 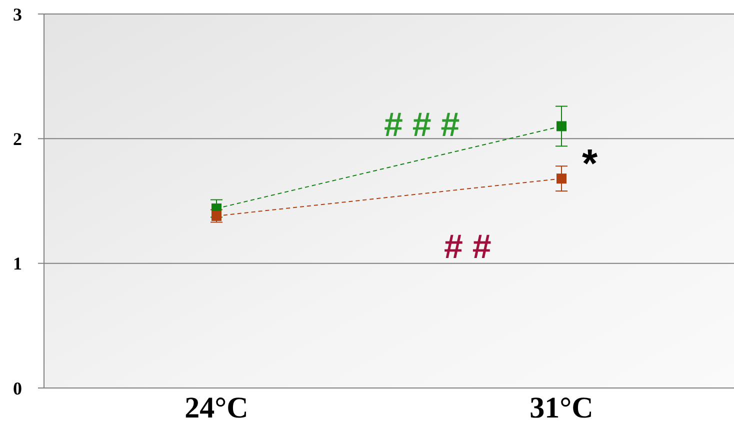 What do you see at coordinates (562, 407) in the screenshot?
I see `x-tick-label: 31°C` at bounding box center [562, 407].